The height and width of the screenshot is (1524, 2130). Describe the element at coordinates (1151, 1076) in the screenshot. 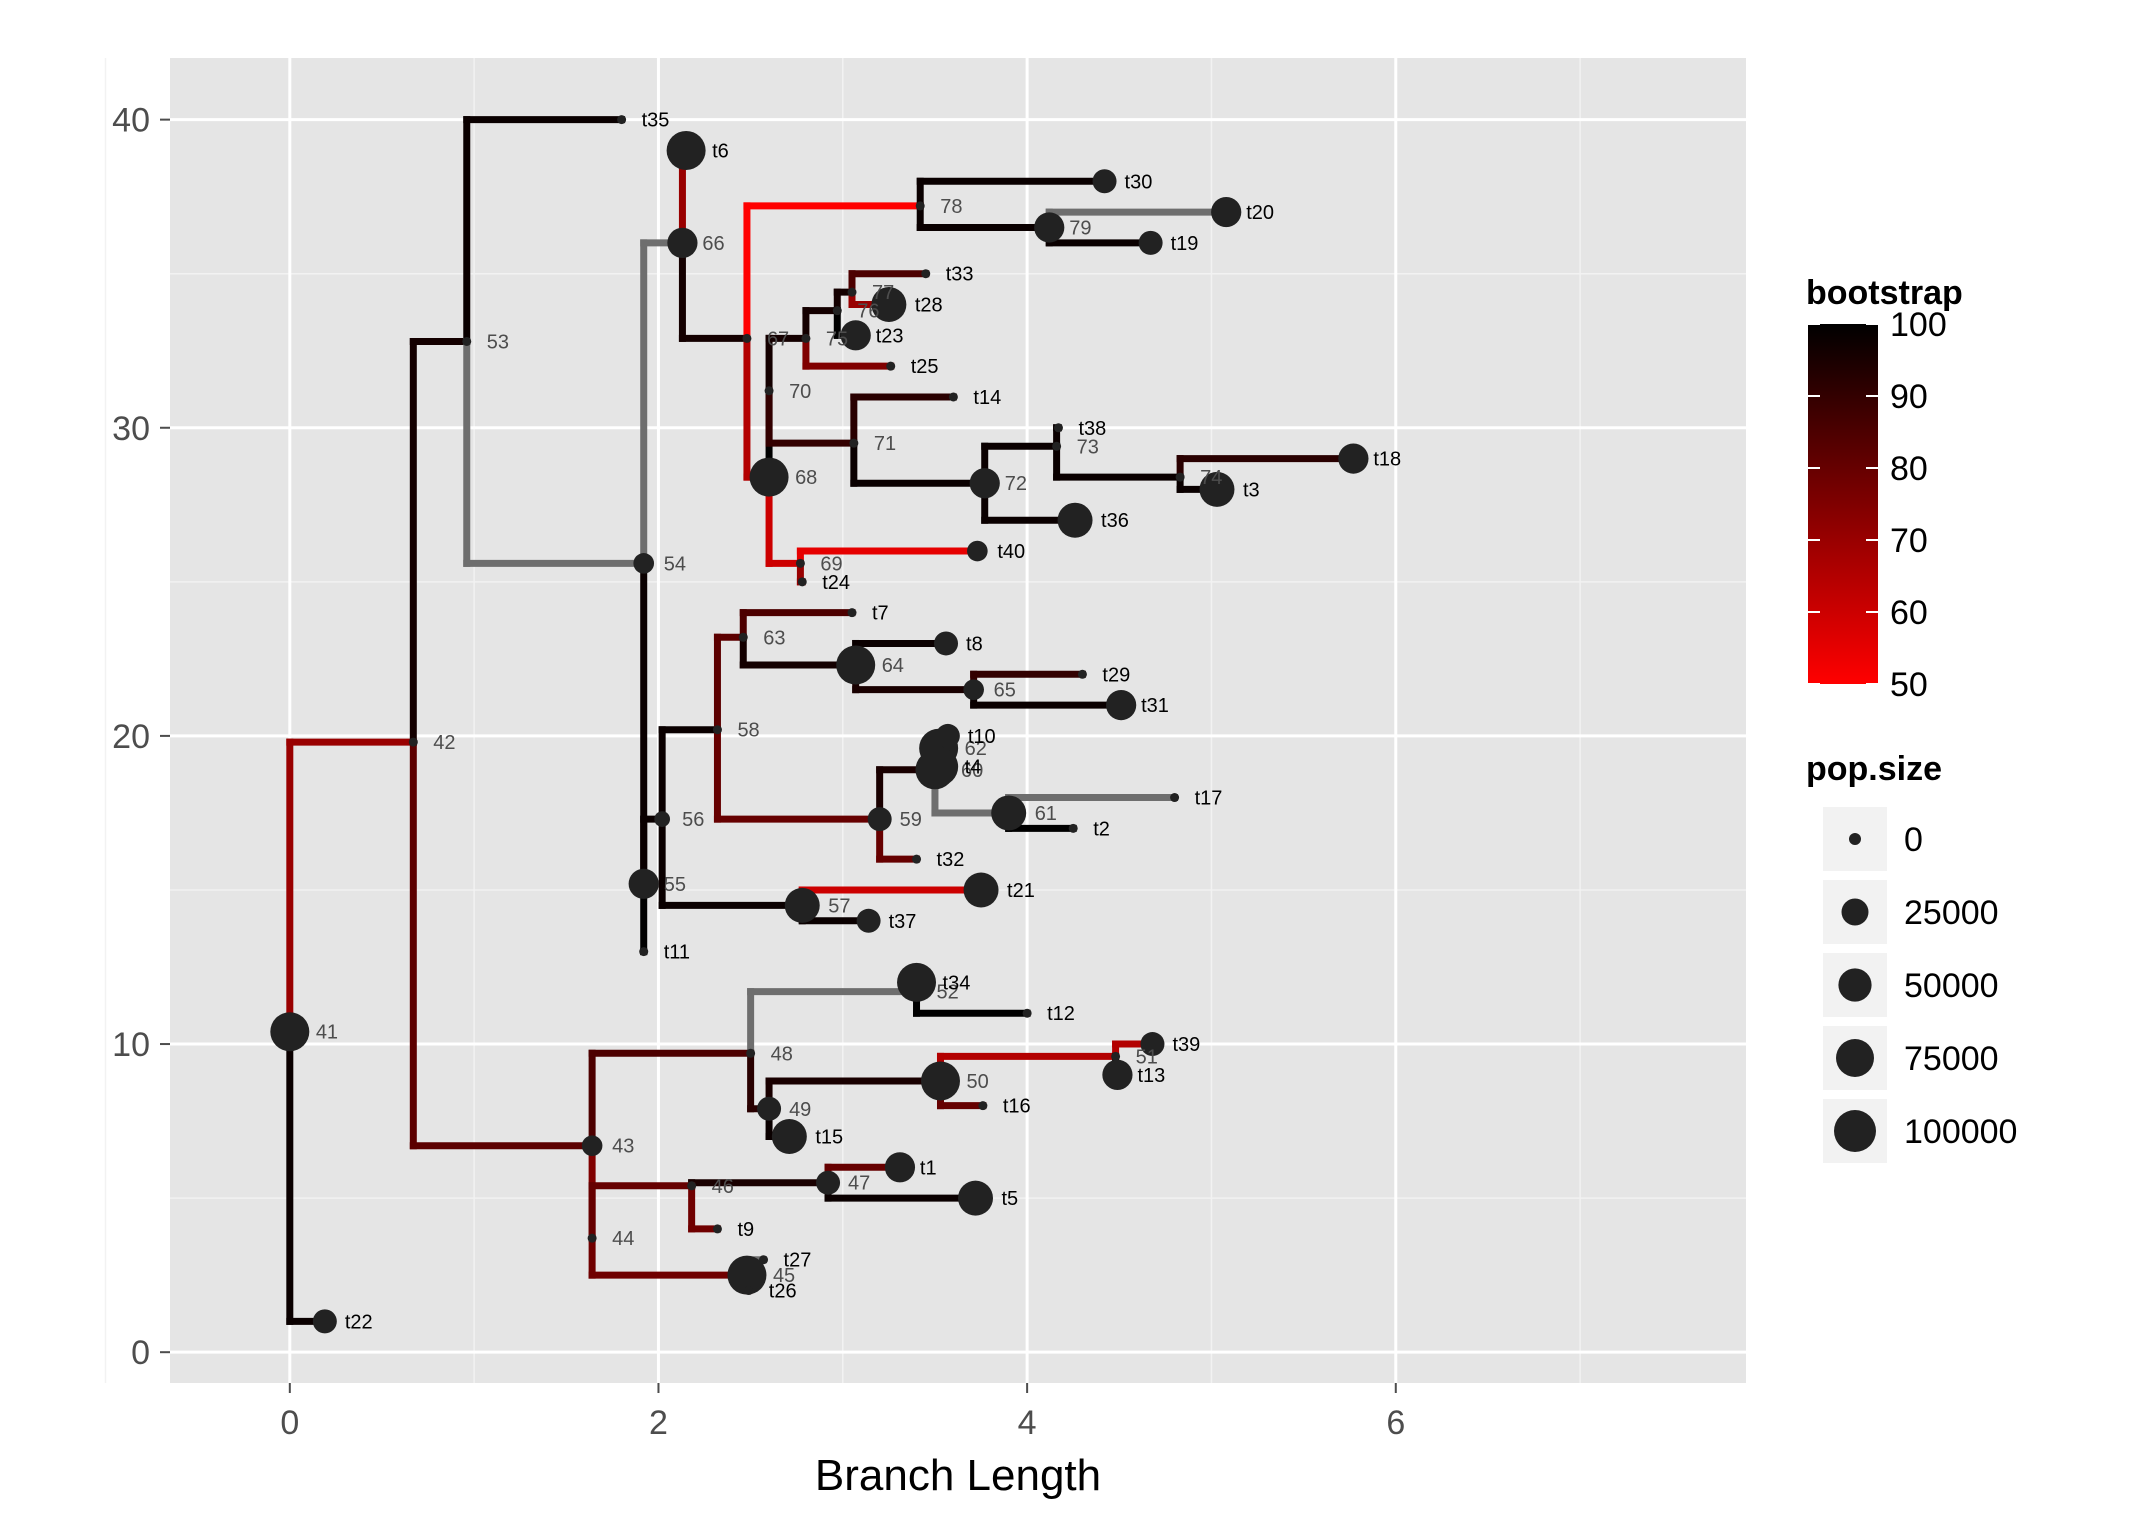

I see `tip-label: t13` at that location.